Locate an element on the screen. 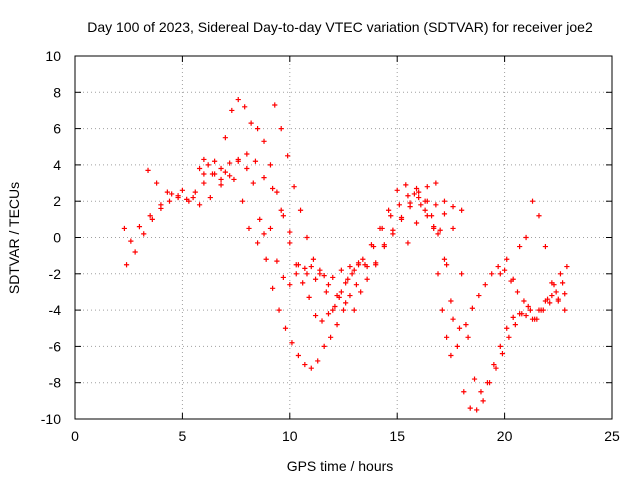  y-tick-label: -10 is located at coordinates (51, 419).